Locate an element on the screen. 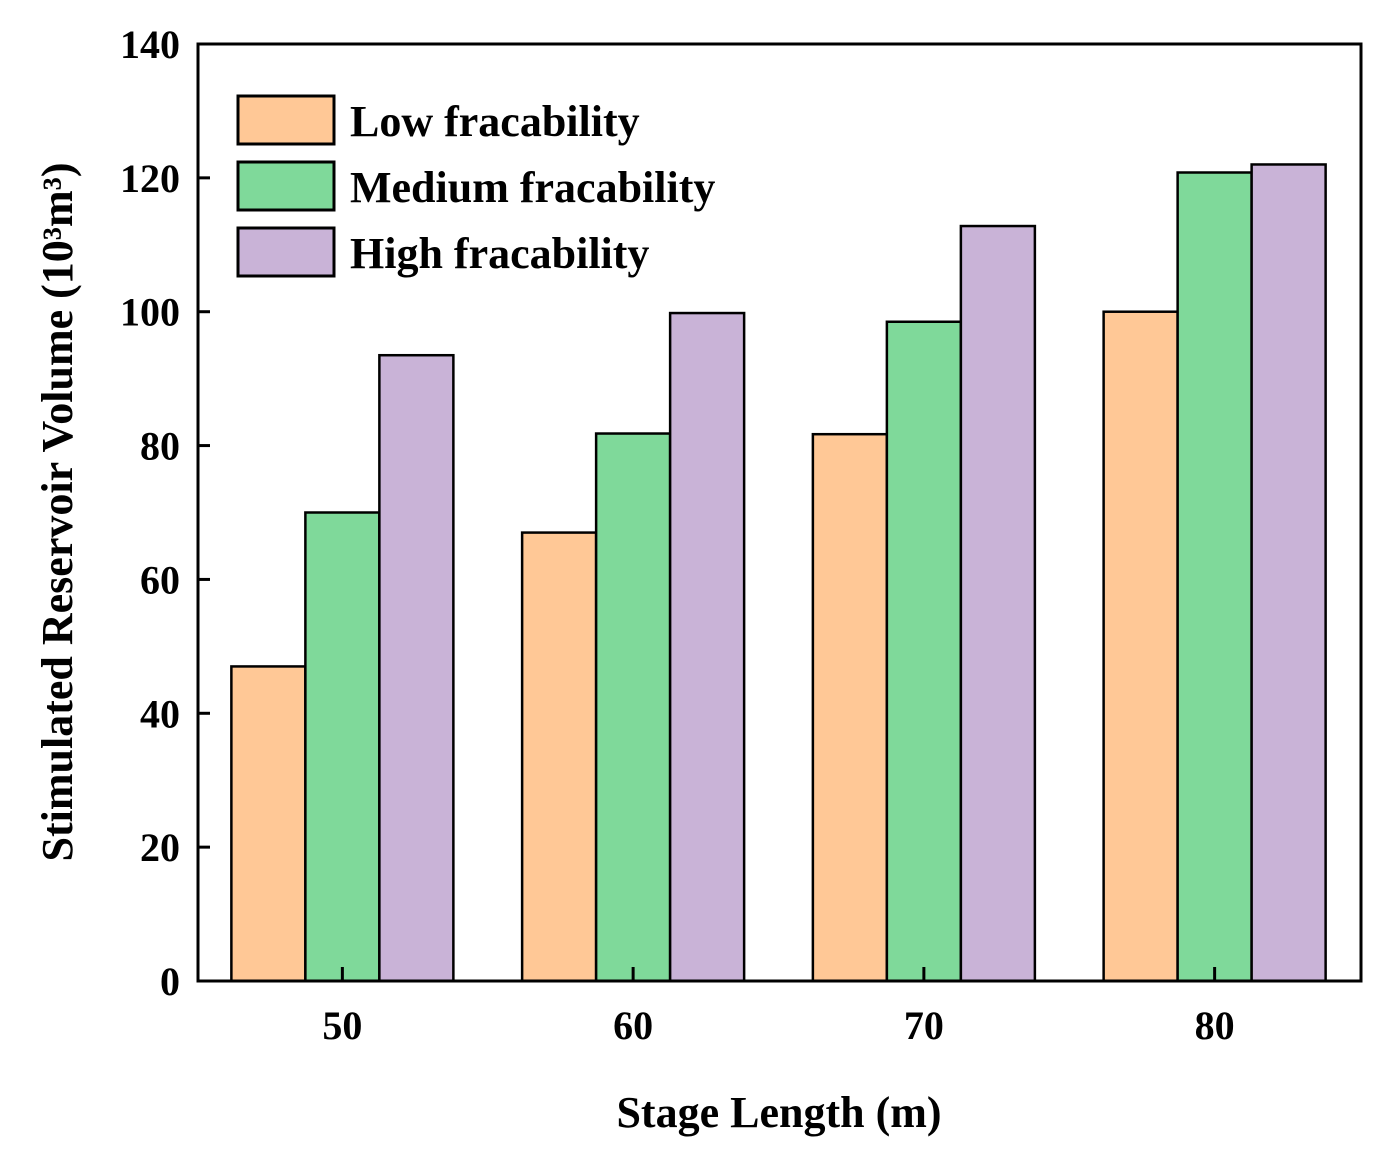 The image size is (1374, 1156). y-tick-label: 100 is located at coordinates (150, 312).